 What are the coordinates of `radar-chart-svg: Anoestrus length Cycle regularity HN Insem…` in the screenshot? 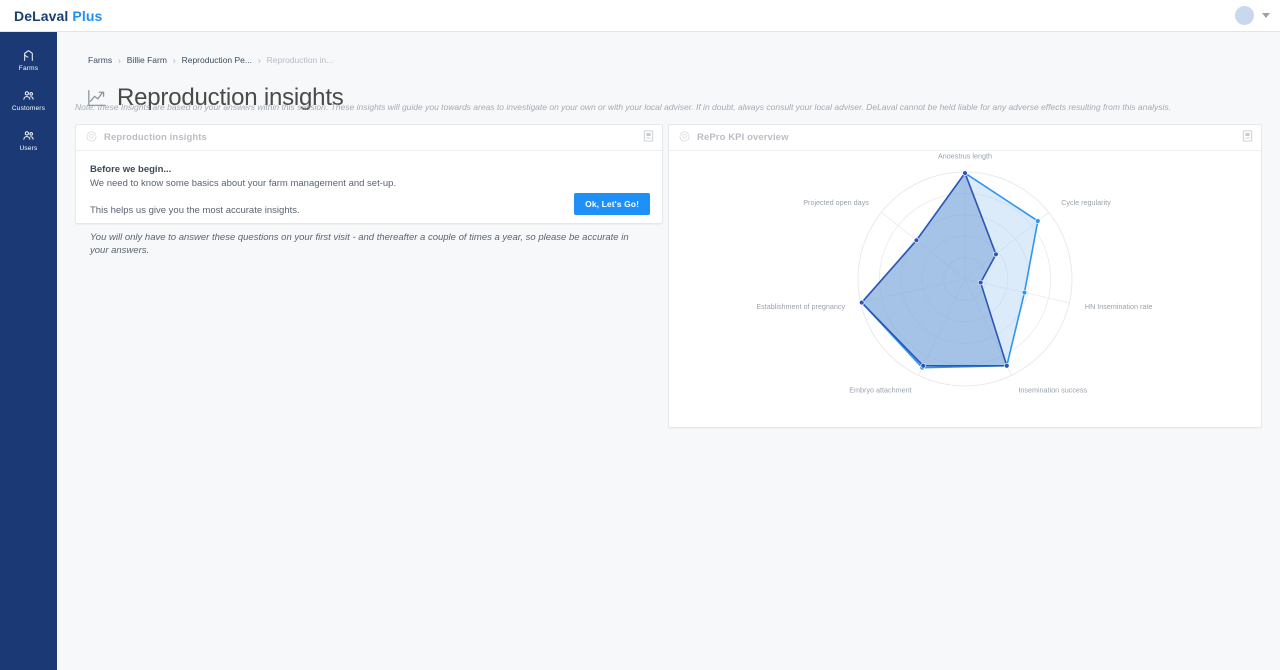 It's located at (954, 273).